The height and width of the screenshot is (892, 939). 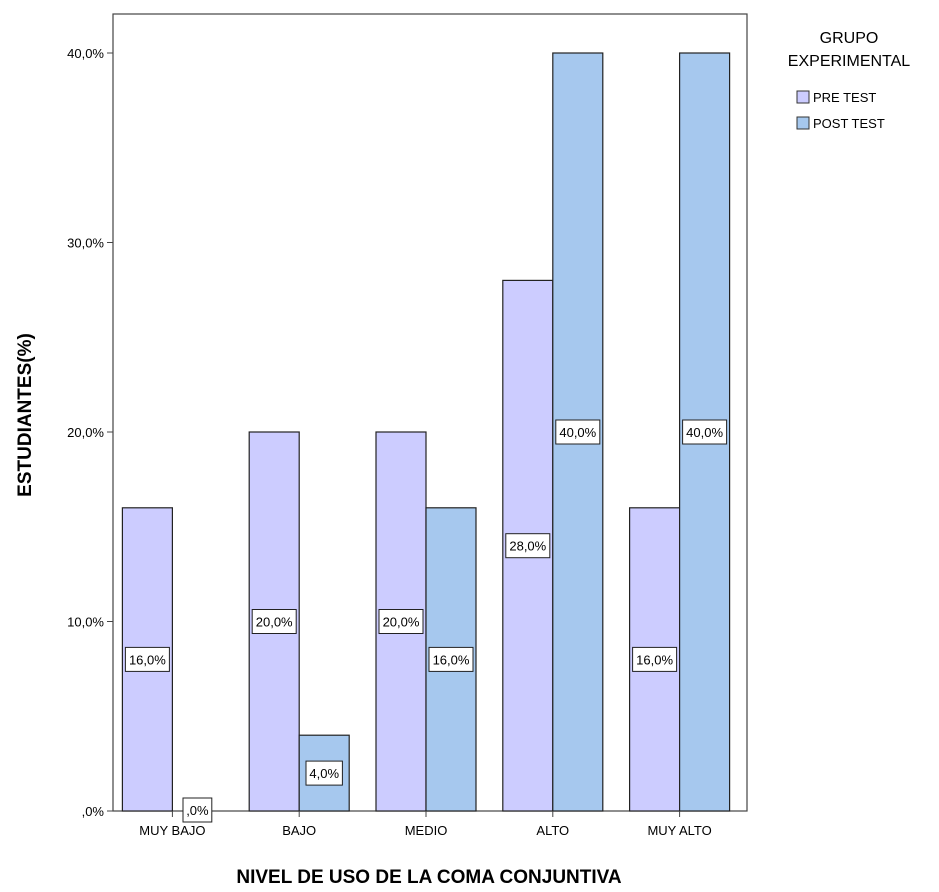 What do you see at coordinates (25, 415) in the screenshot?
I see `y-axis-title: ESTUDIANTES(%)` at bounding box center [25, 415].